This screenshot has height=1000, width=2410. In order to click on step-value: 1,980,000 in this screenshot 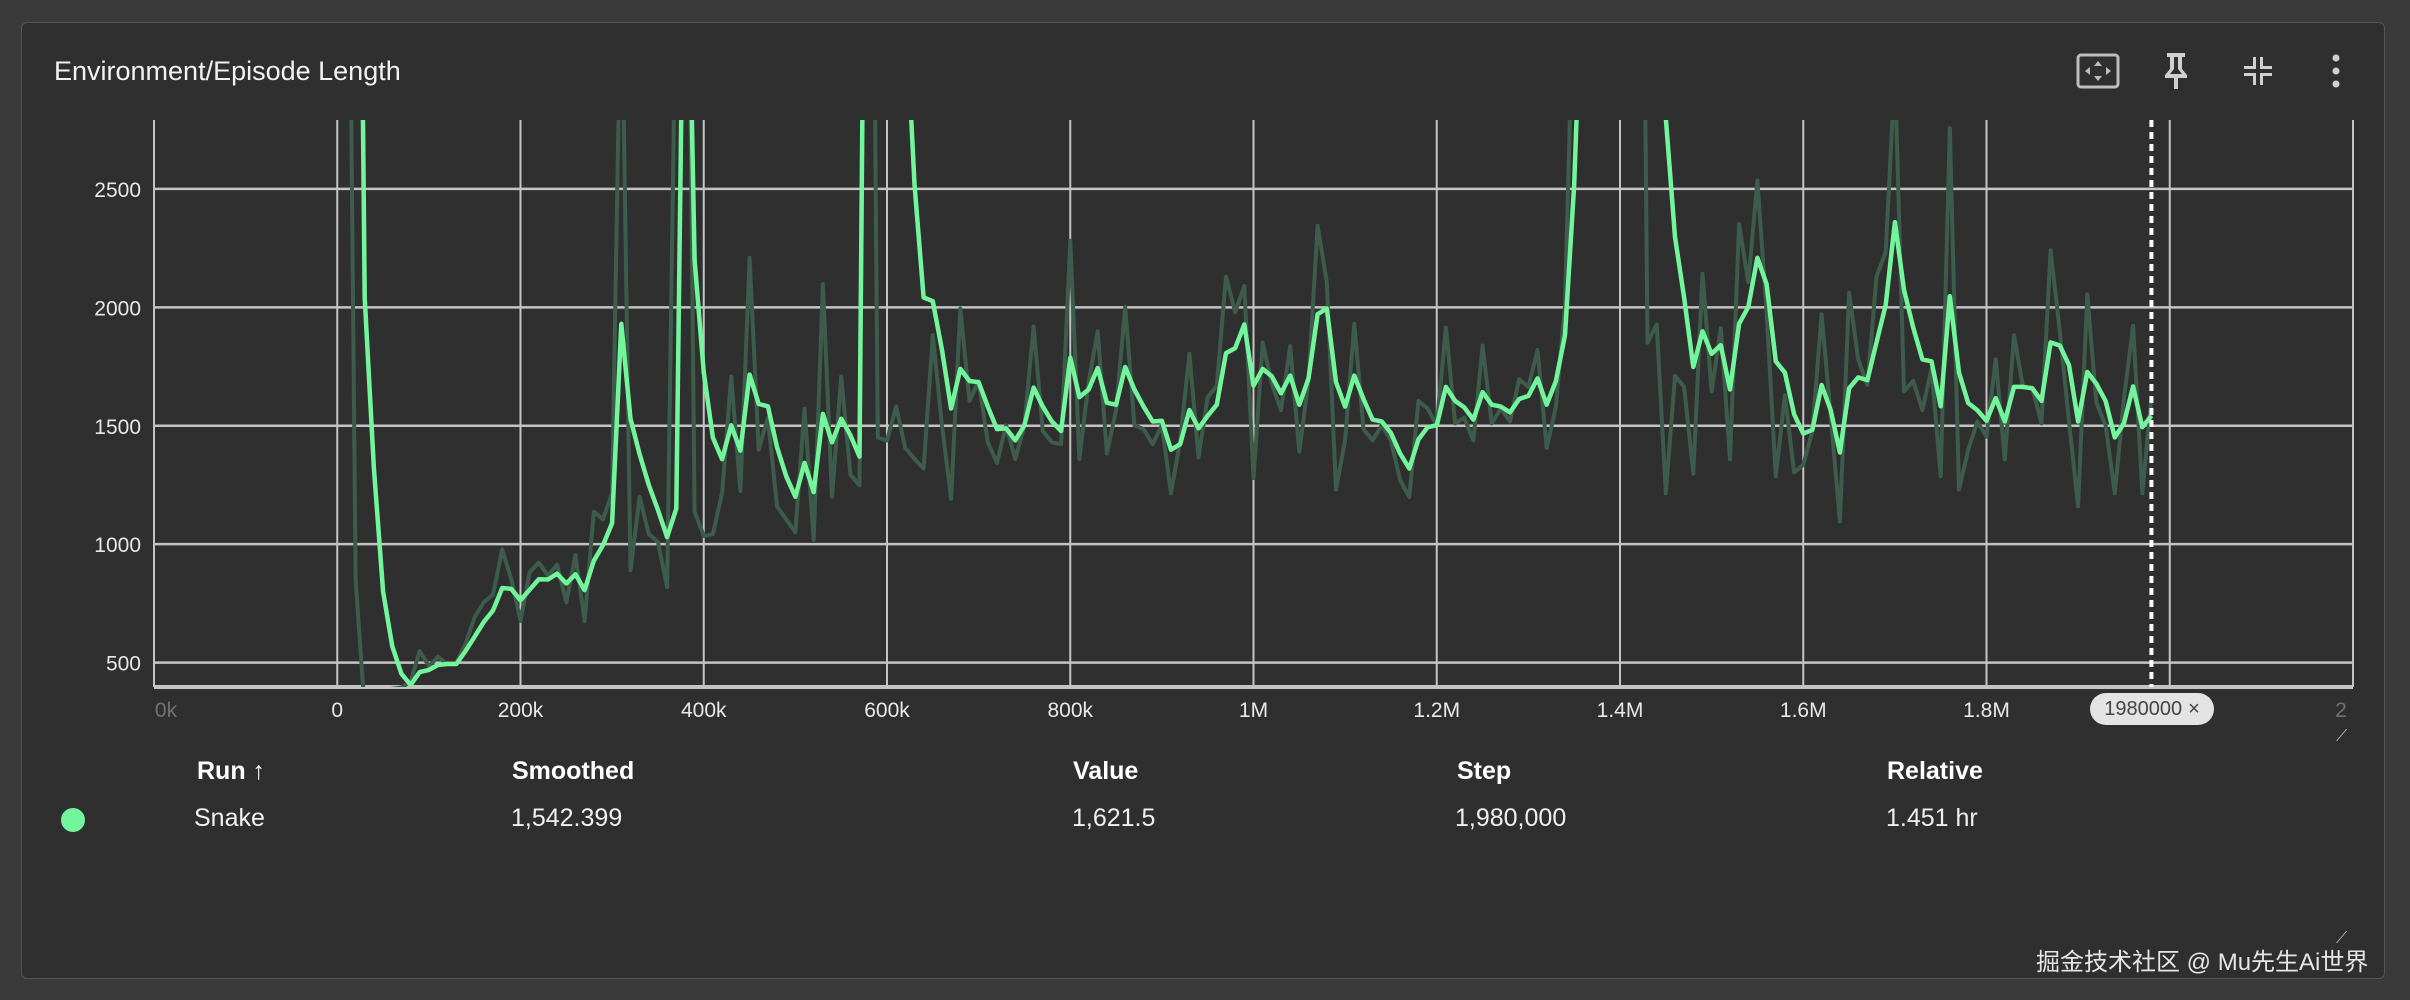, I will do `click(1511, 818)`.